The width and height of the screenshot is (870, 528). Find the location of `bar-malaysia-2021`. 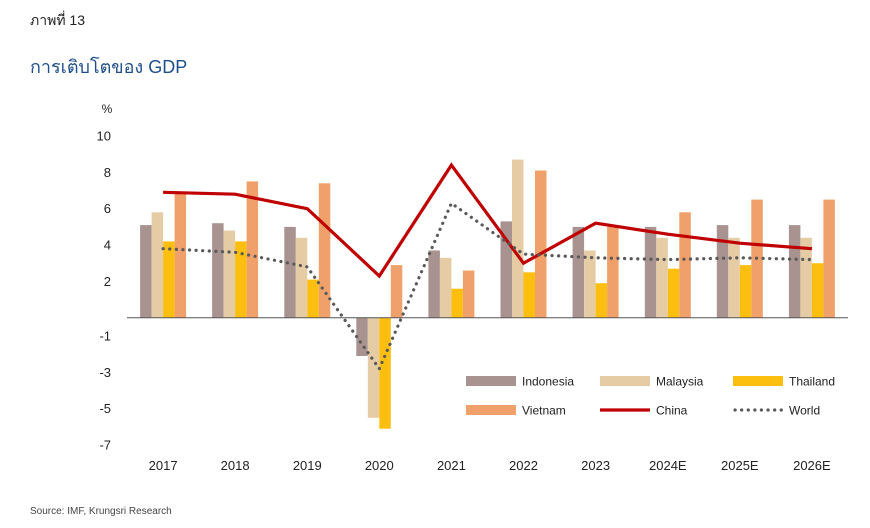

bar-malaysia-2021 is located at coordinates (445, 287).